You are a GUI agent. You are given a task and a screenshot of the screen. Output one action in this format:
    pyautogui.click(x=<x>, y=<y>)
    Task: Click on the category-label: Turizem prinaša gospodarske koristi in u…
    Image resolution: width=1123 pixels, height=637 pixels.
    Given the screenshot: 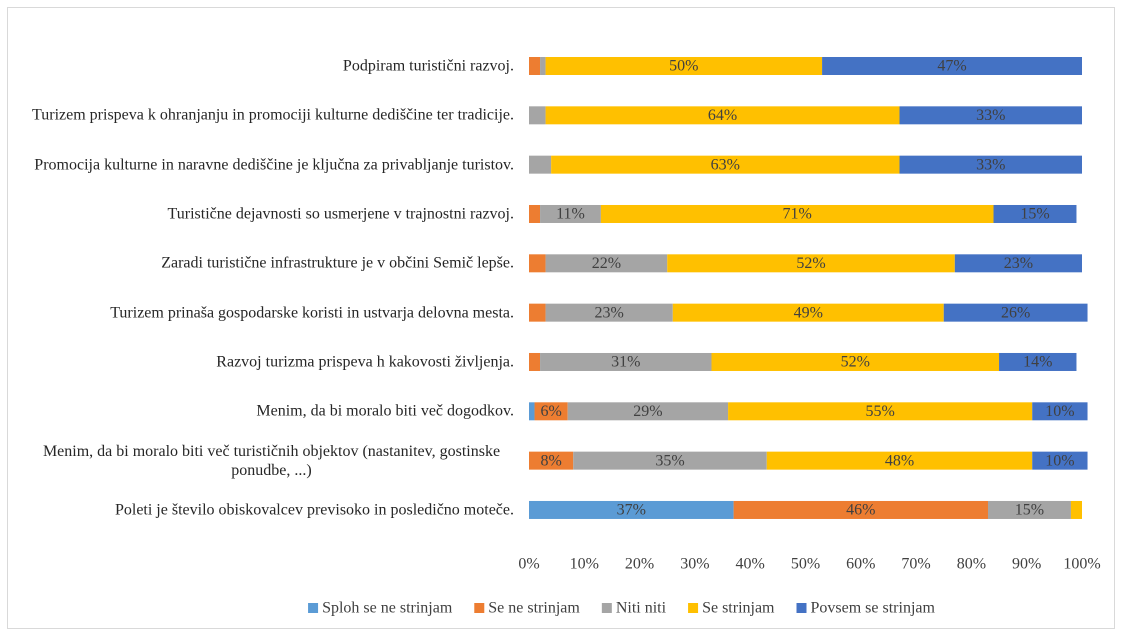 What is the action you would take?
    pyautogui.click(x=312, y=313)
    